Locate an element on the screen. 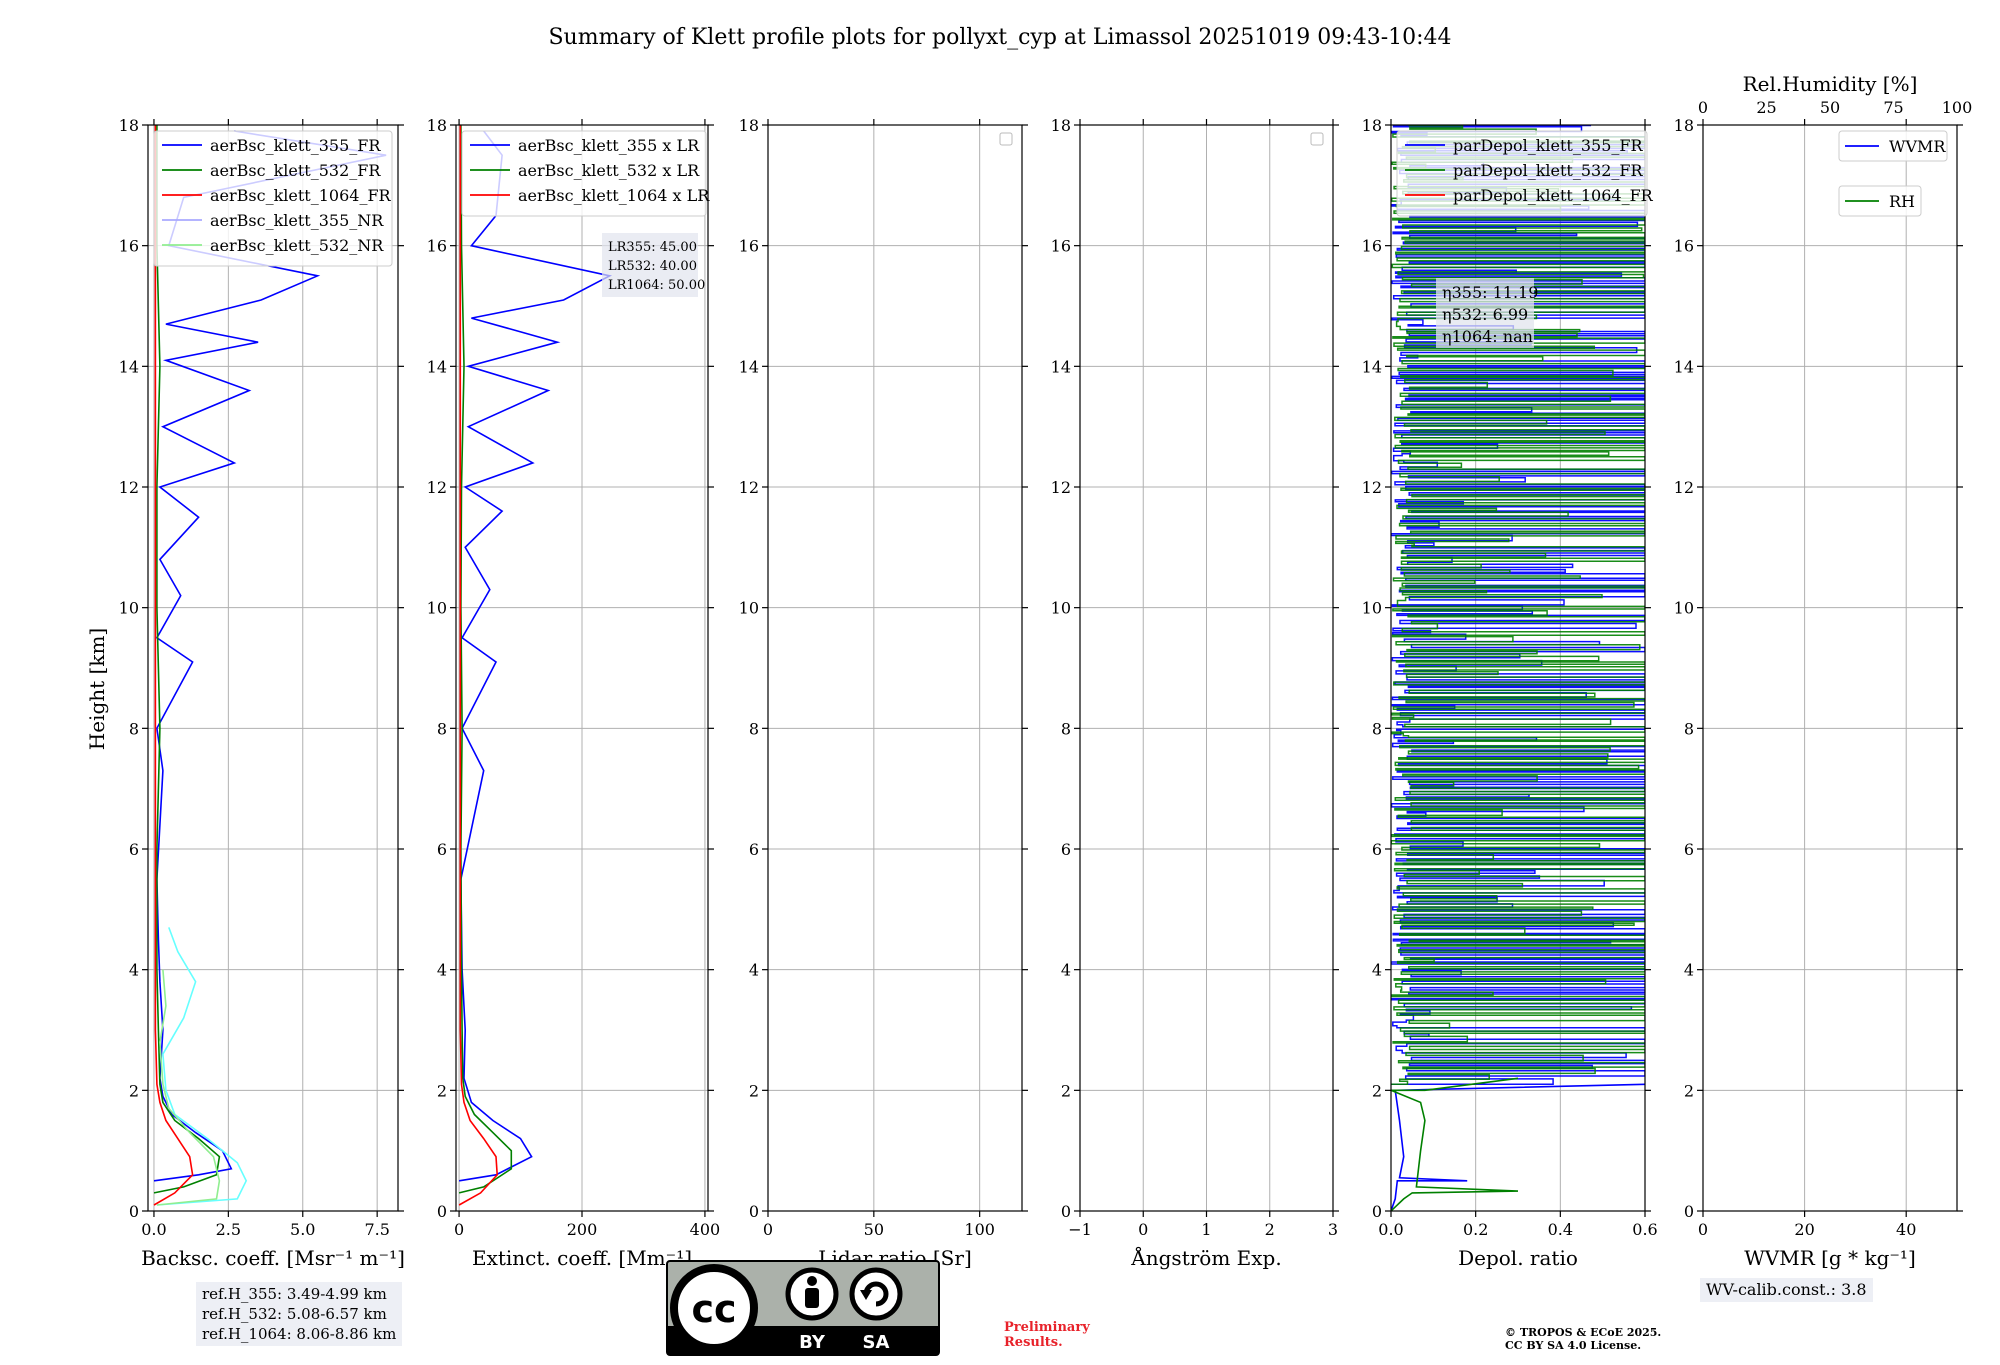 This screenshot has width=2000, height=1365. eta-note-line: η1064: nan is located at coordinates (1487, 336).